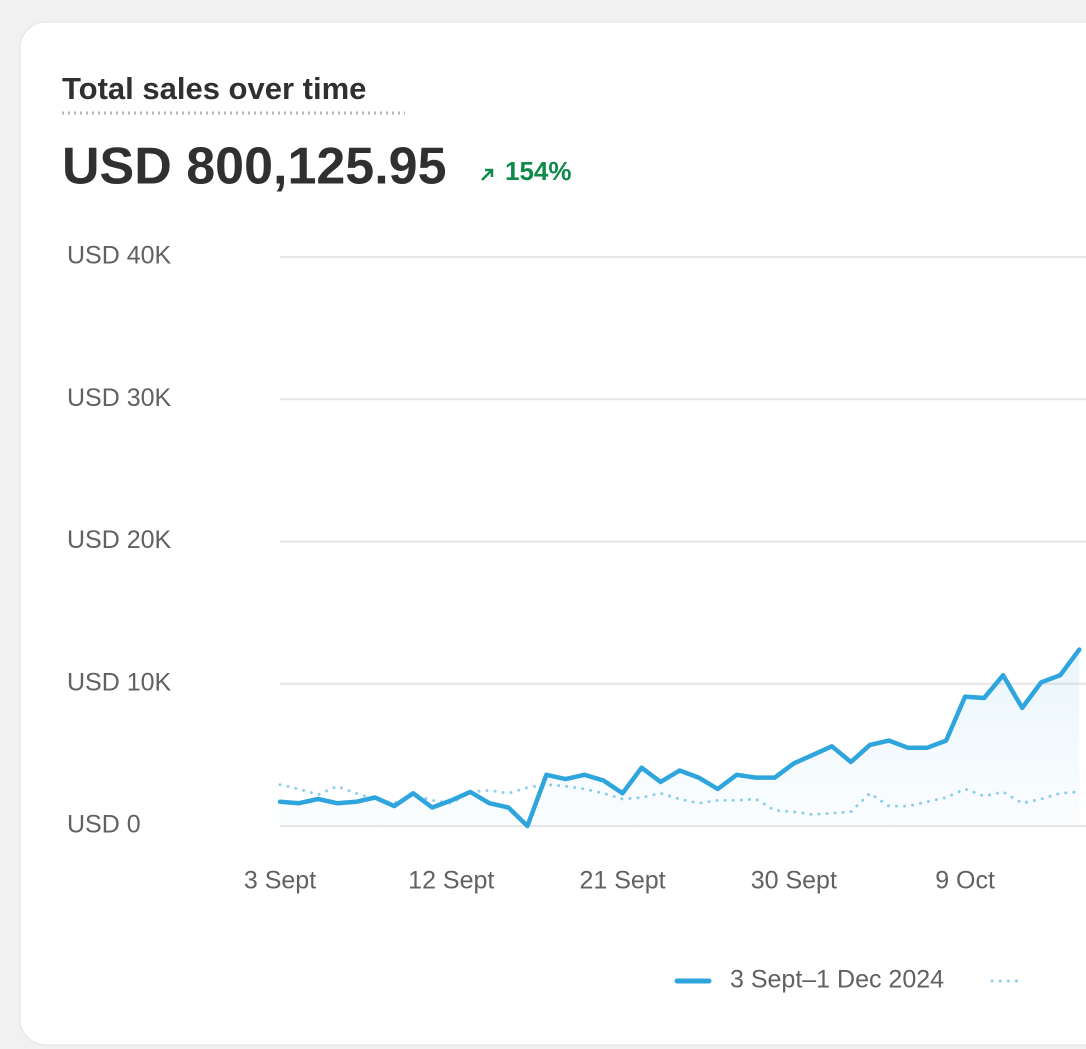 Image resolution: width=1086 pixels, height=1049 pixels. I want to click on total-value: USD 800,125.95, so click(254, 167).